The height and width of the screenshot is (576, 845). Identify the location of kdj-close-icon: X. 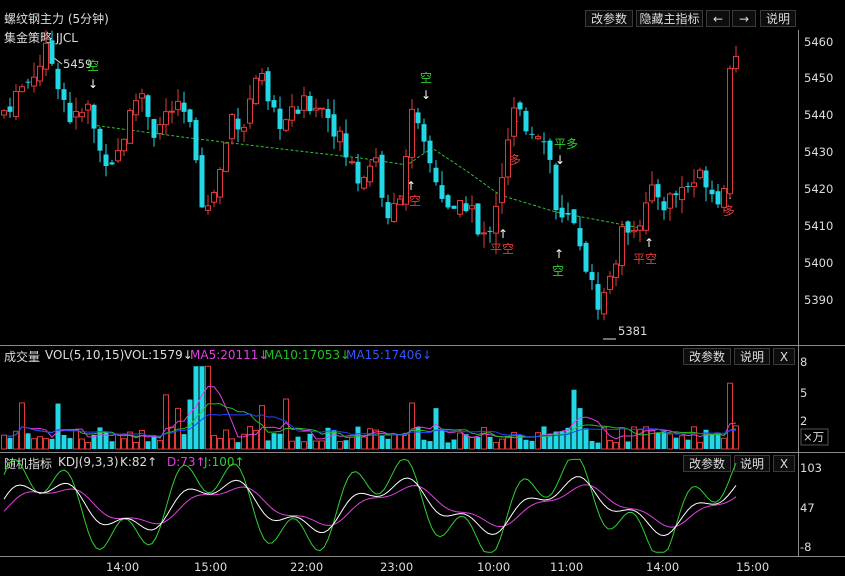
(784, 463).